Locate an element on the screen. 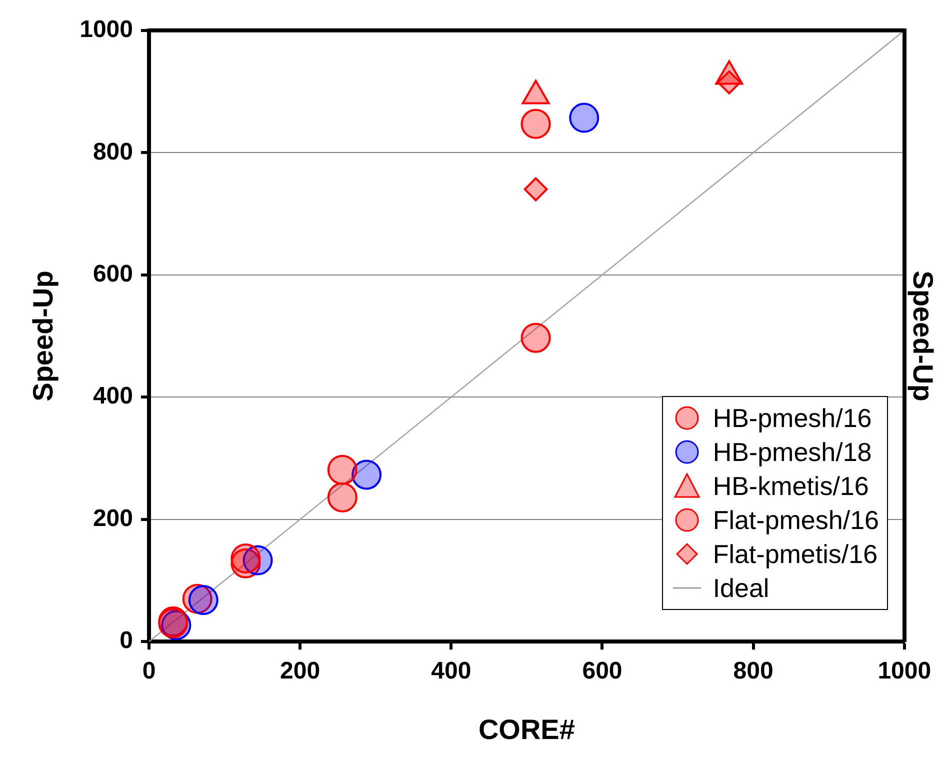  legend-label: Ideal is located at coordinates (741, 588).